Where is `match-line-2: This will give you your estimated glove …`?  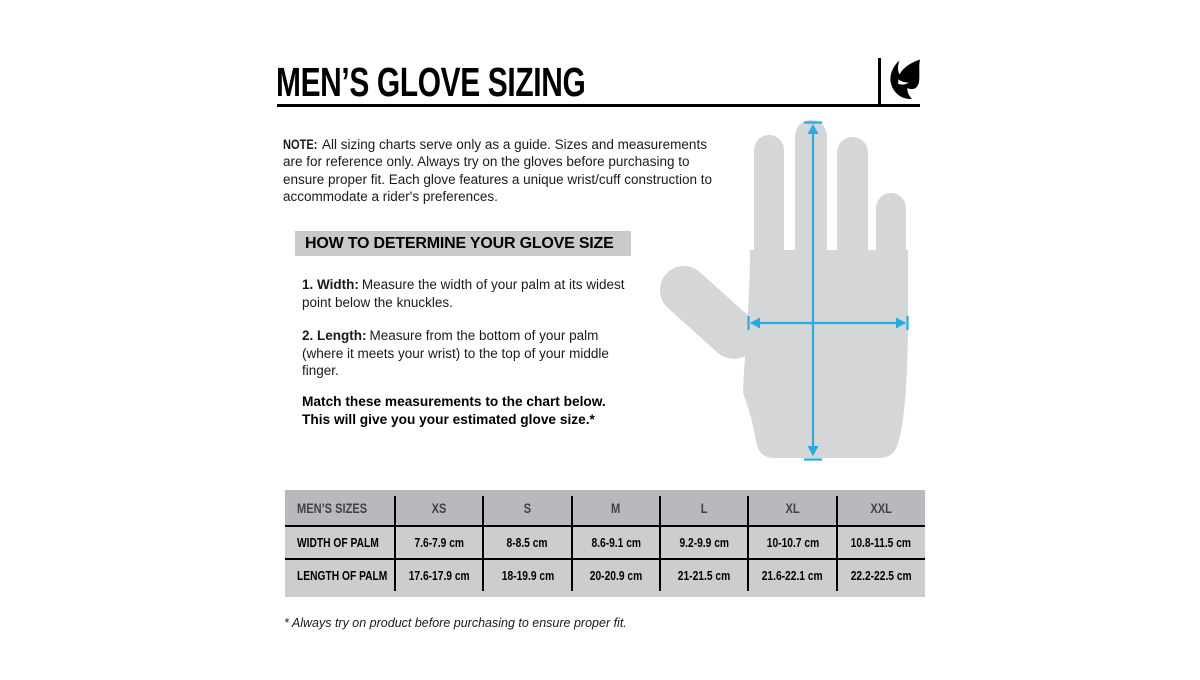 match-line-2: This will give you your estimated glove … is located at coordinates (448, 419).